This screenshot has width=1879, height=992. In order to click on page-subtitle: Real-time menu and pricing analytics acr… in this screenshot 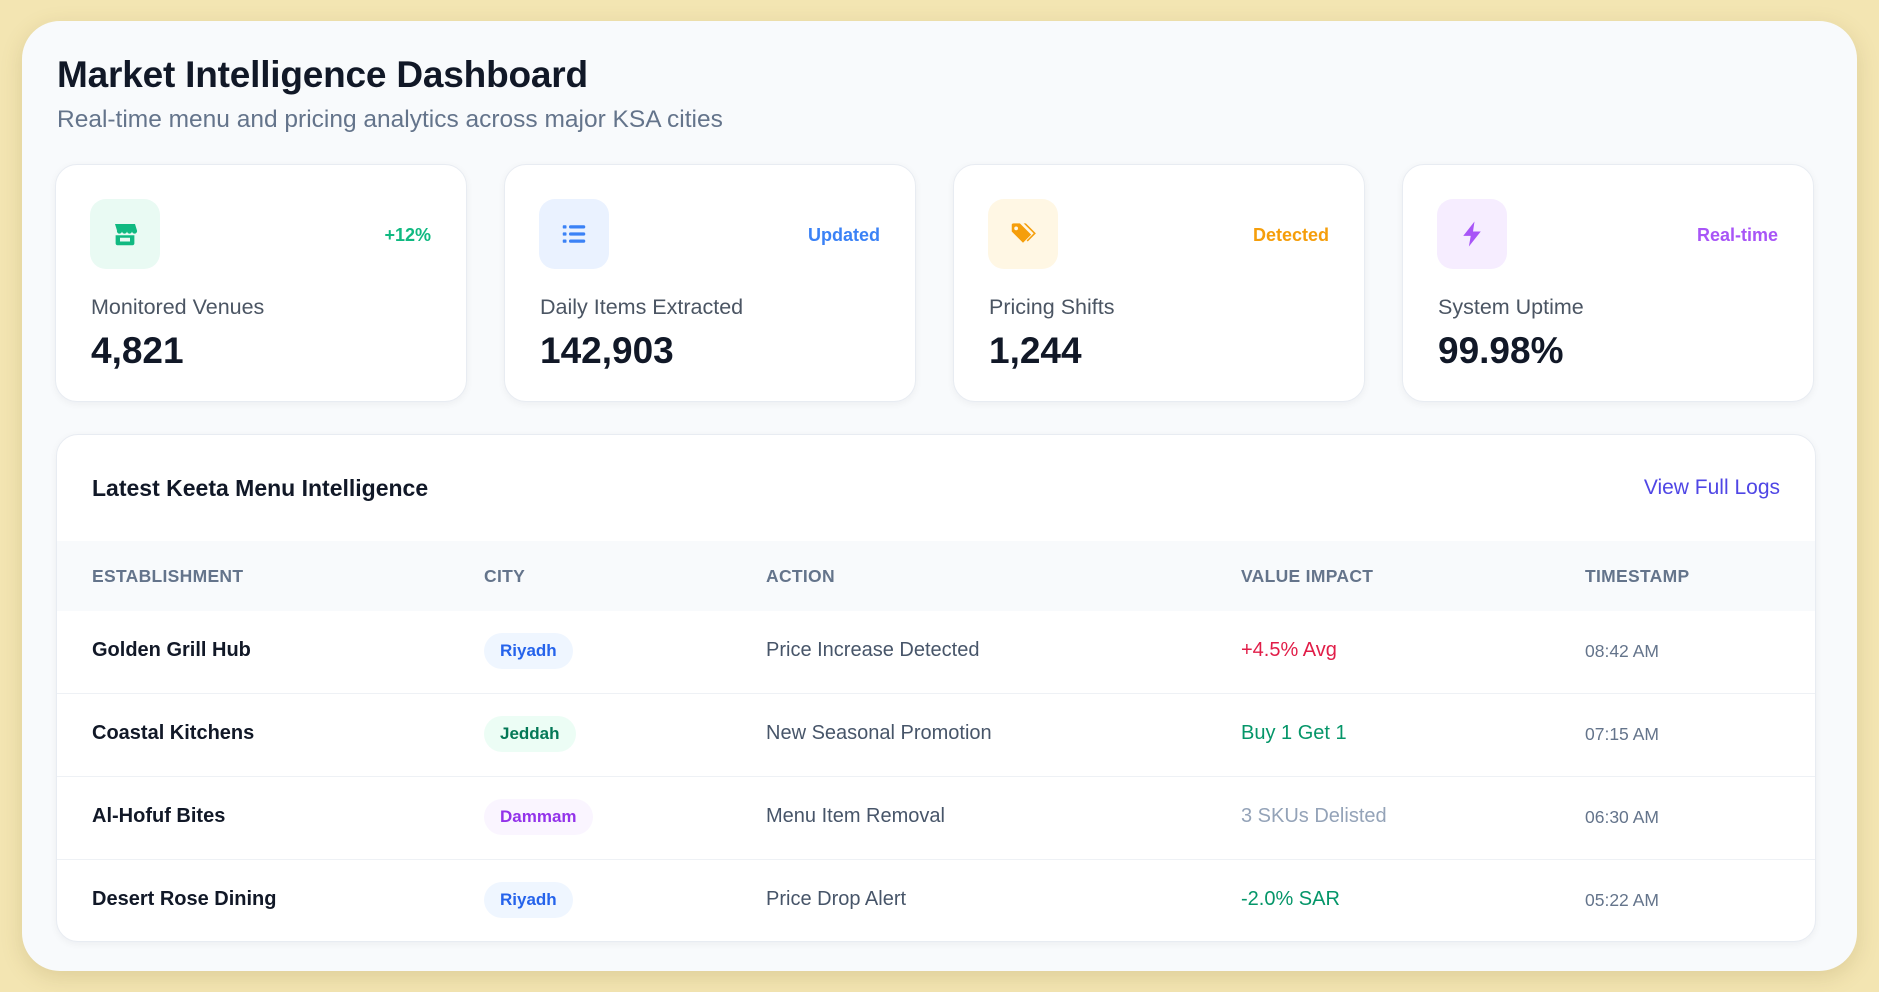, I will do `click(390, 119)`.